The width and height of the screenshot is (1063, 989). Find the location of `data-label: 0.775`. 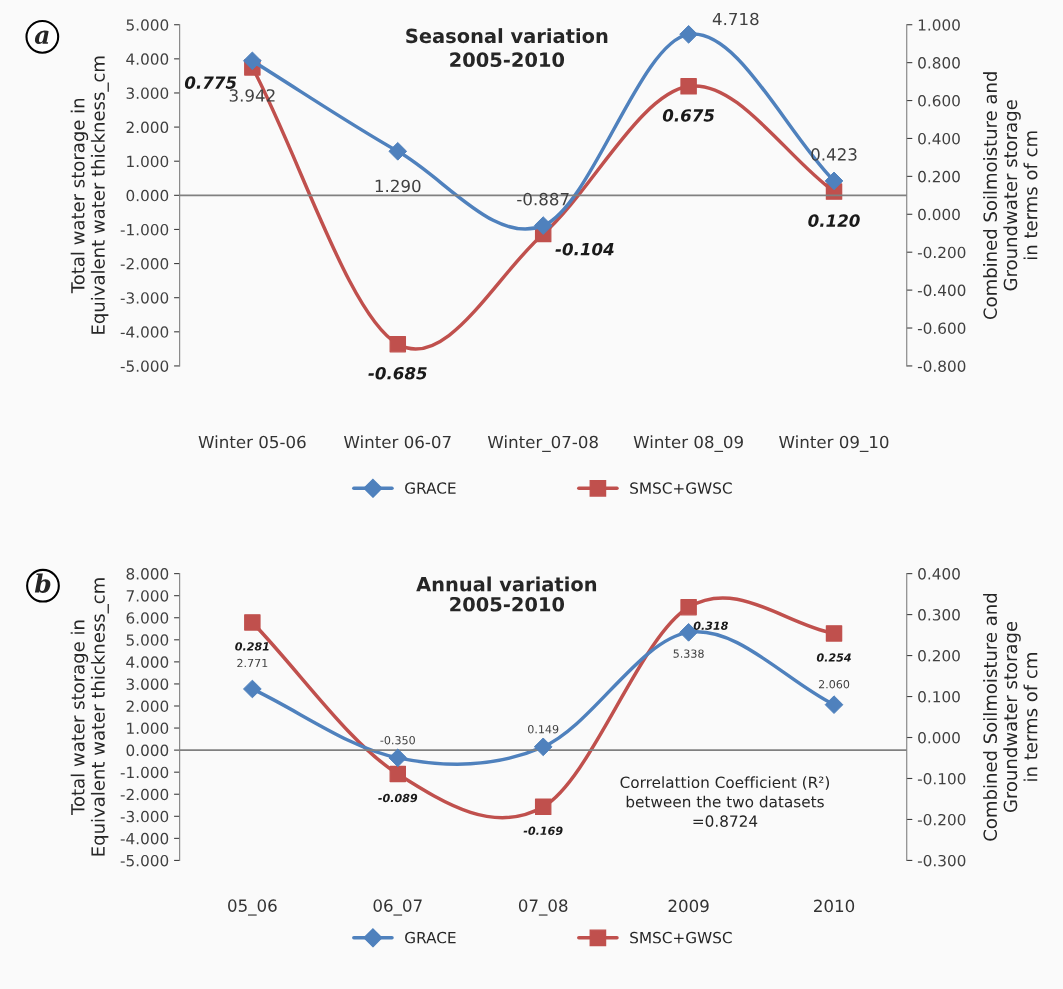

data-label: 0.775 is located at coordinates (210, 82).